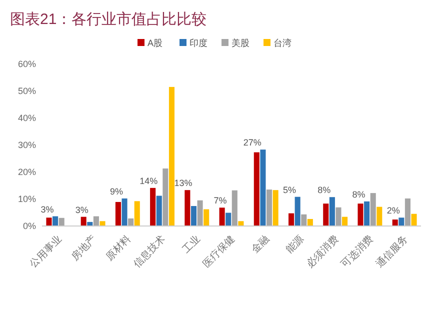  What do you see at coordinates (27, 64) in the screenshot?
I see `y-tick-label: 60%` at bounding box center [27, 64].